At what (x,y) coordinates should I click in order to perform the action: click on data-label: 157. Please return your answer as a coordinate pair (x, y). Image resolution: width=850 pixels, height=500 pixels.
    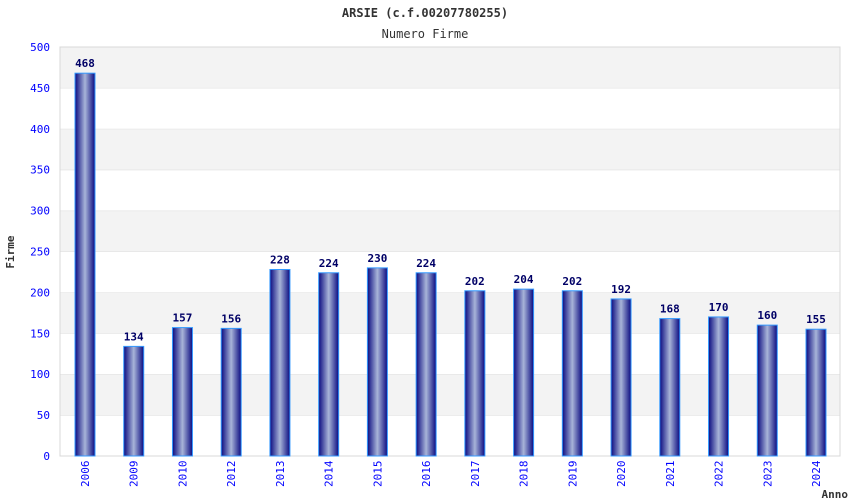
    Looking at the image, I should click on (183, 318).